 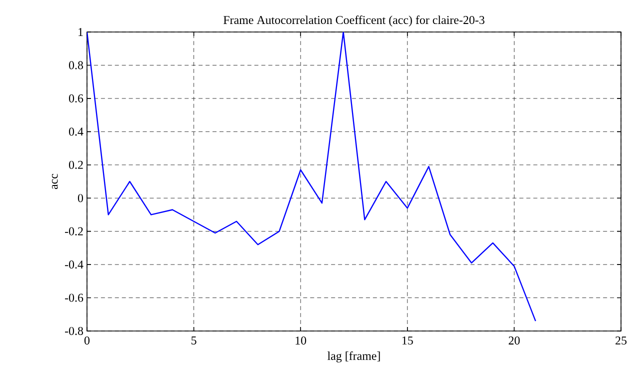 I want to click on y-tick-label: 1, so click(x=80, y=32).